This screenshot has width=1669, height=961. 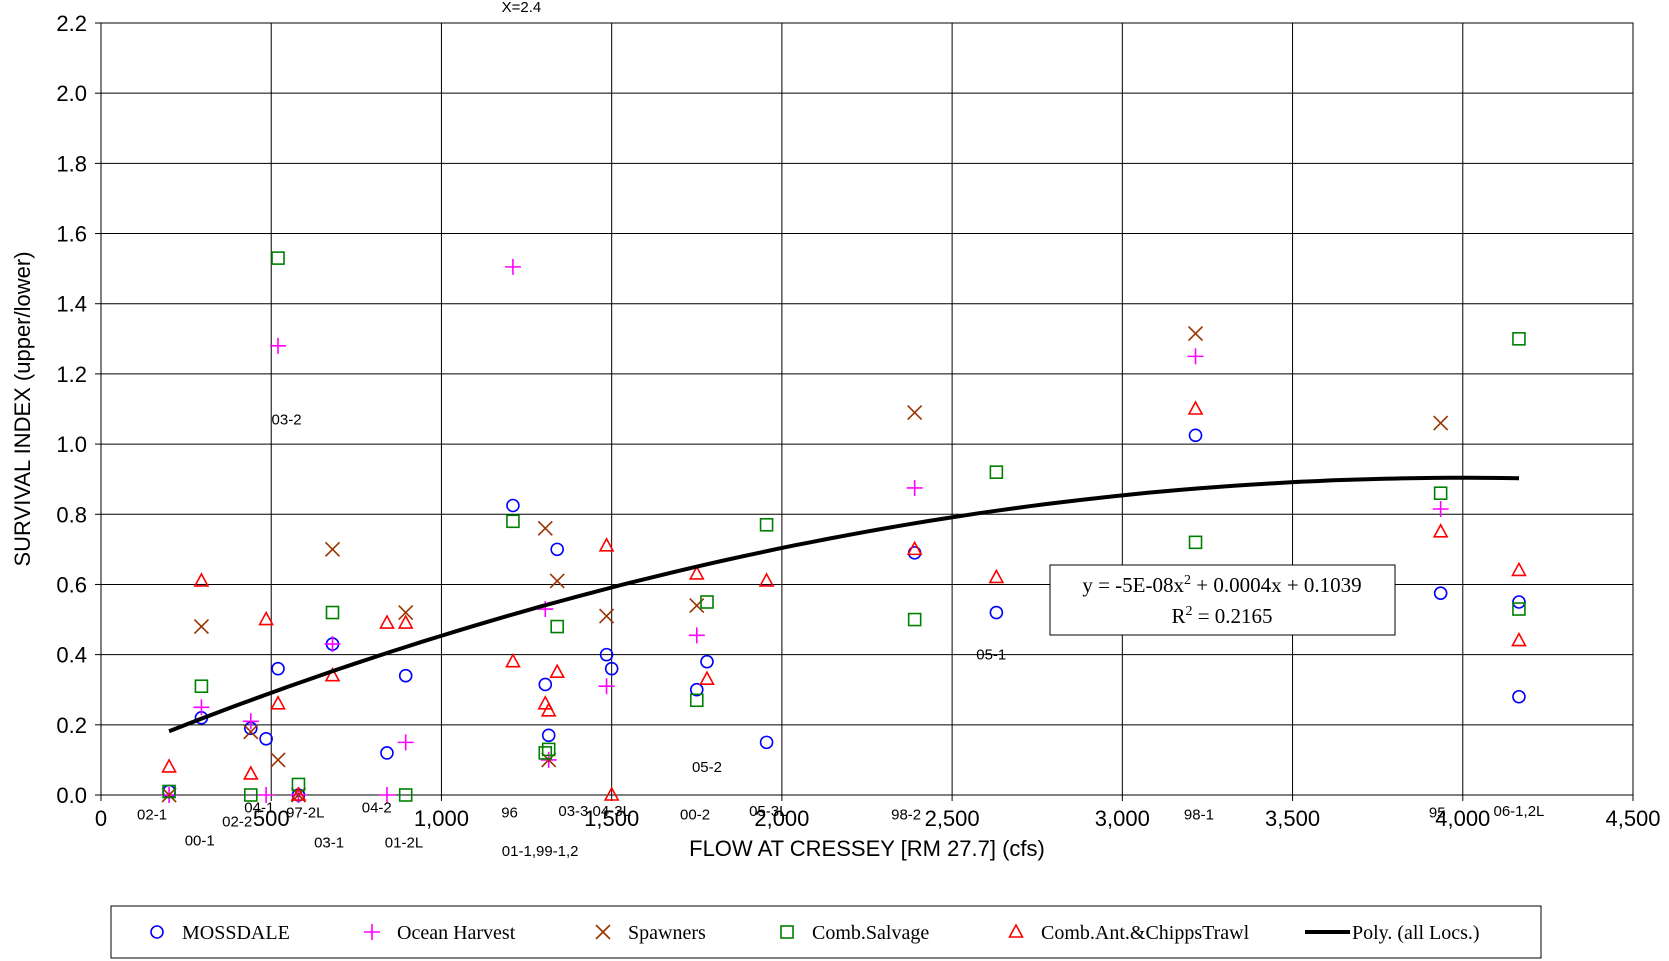 I want to click on y-tick-label: 2.2, so click(x=71, y=23).